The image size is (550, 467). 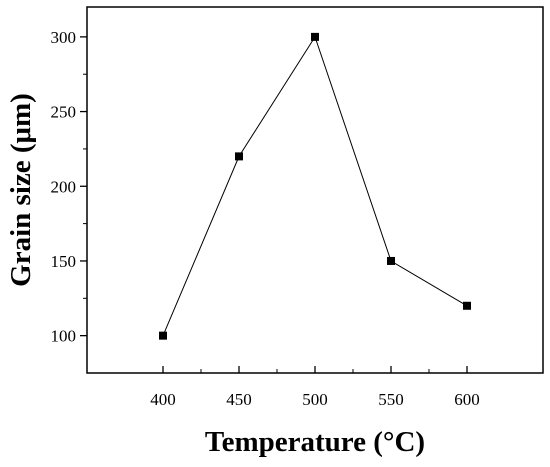 What do you see at coordinates (315, 399) in the screenshot?
I see `x-tick-label: 500` at bounding box center [315, 399].